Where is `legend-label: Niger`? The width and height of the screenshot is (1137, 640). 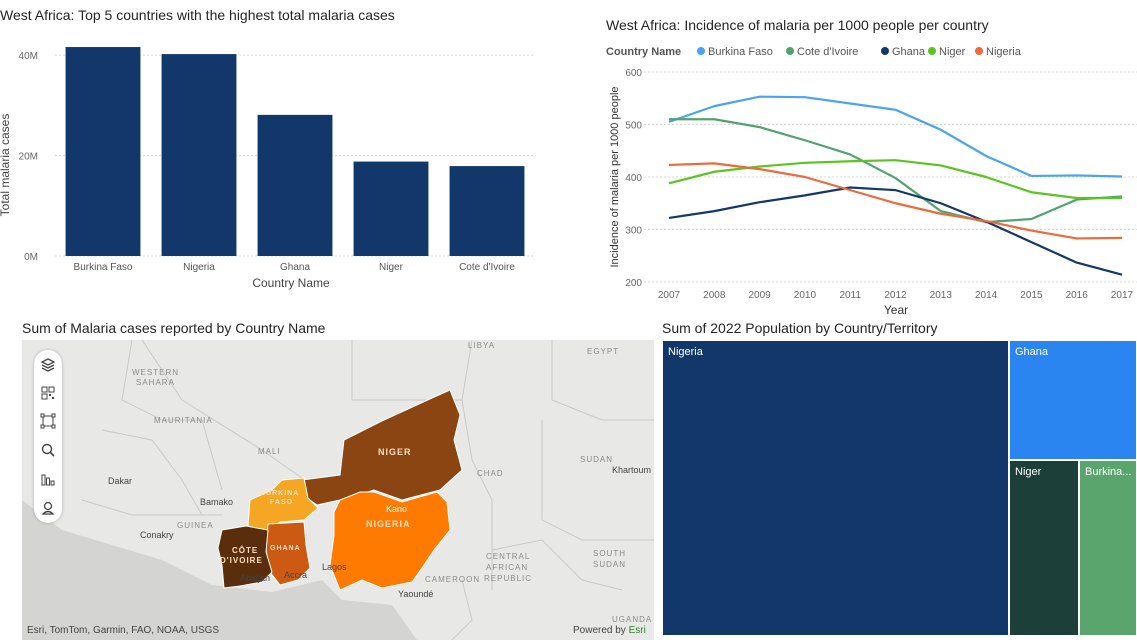 legend-label: Niger is located at coordinates (952, 52).